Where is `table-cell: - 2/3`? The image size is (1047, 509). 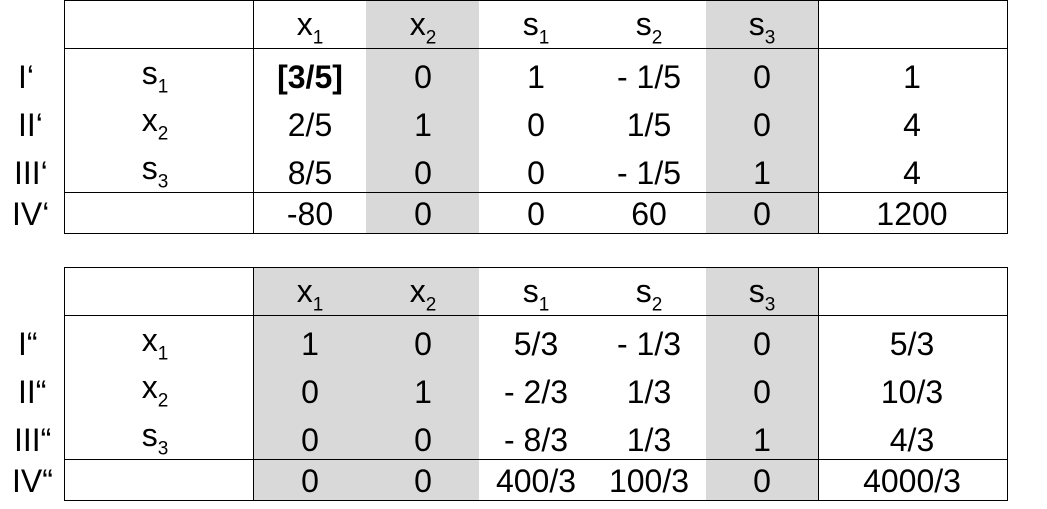
table-cell: - 2/3 is located at coordinates (536, 392).